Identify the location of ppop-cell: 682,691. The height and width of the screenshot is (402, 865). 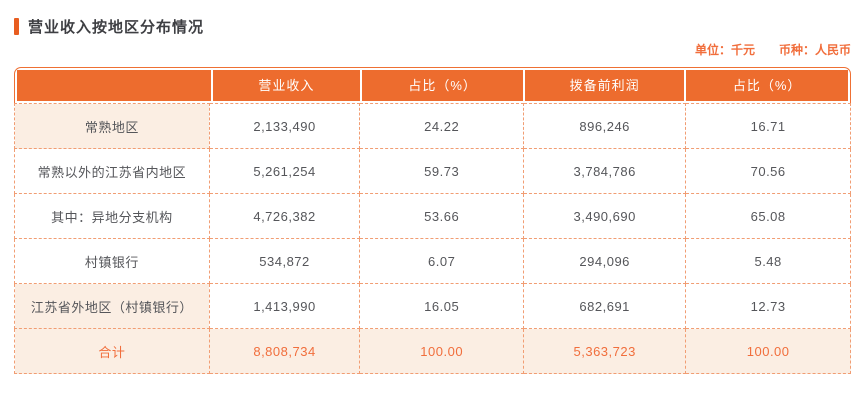
(605, 306).